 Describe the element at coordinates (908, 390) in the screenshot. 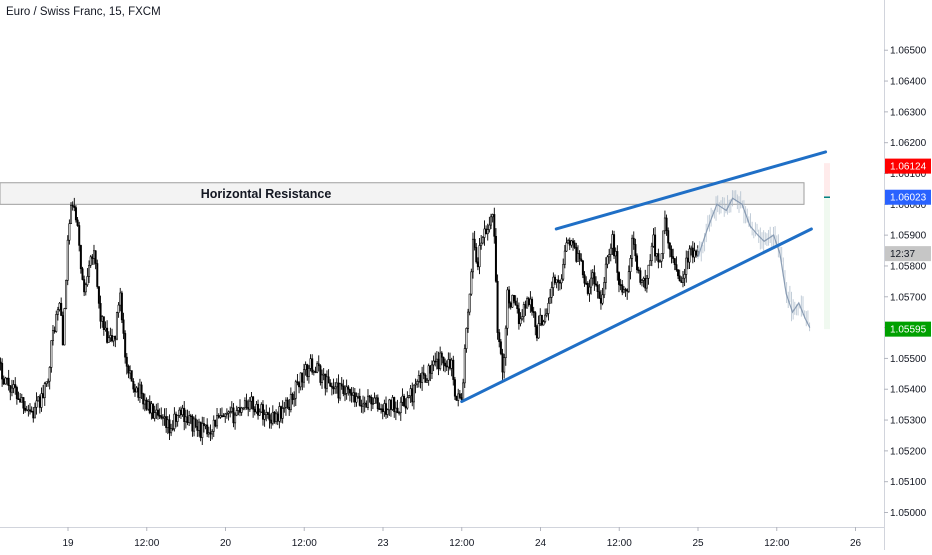

I see `y-axis-tick-label: 1.05400` at that location.